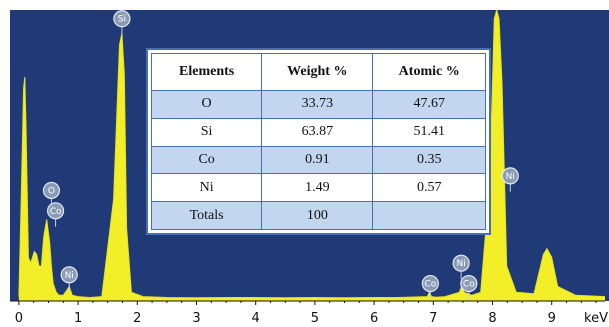 This screenshot has width=609, height=327. What do you see at coordinates (206, 188) in the screenshot?
I see `cell-element: Ni` at bounding box center [206, 188].